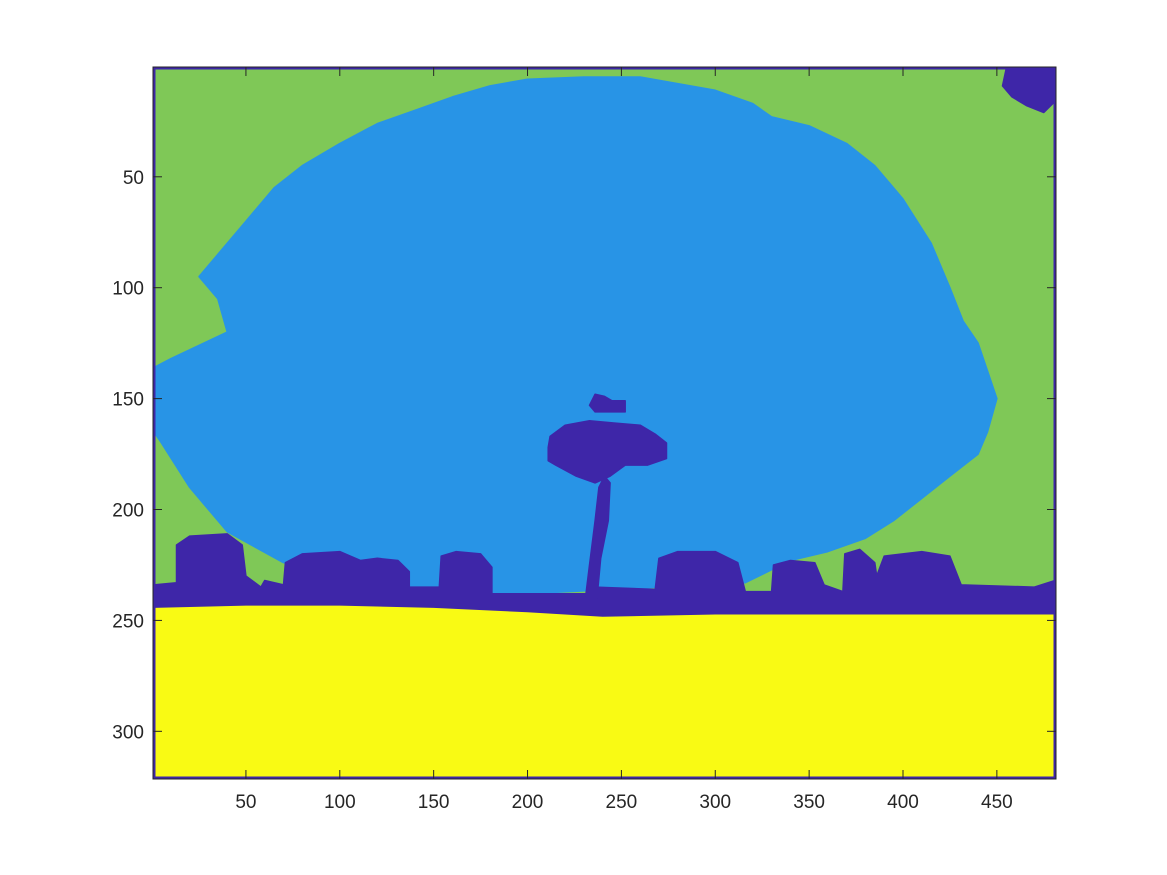 This screenshot has height=875, width=1167. Describe the element at coordinates (128, 732) in the screenshot. I see `y-tick-label: 300` at that location.